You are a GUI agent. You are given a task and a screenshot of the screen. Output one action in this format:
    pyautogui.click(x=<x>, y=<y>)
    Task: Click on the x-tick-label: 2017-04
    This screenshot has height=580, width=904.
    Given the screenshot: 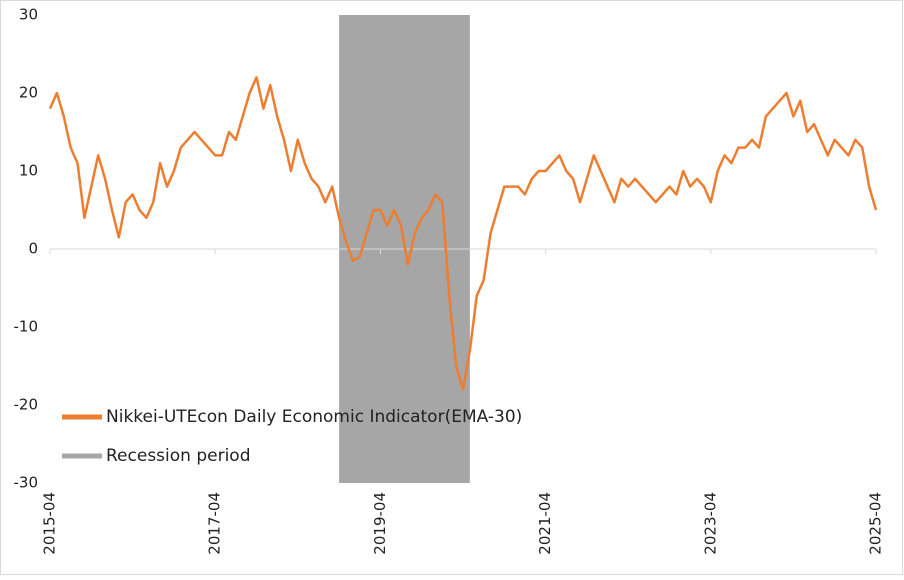 What is the action you would take?
    pyautogui.click(x=215, y=523)
    